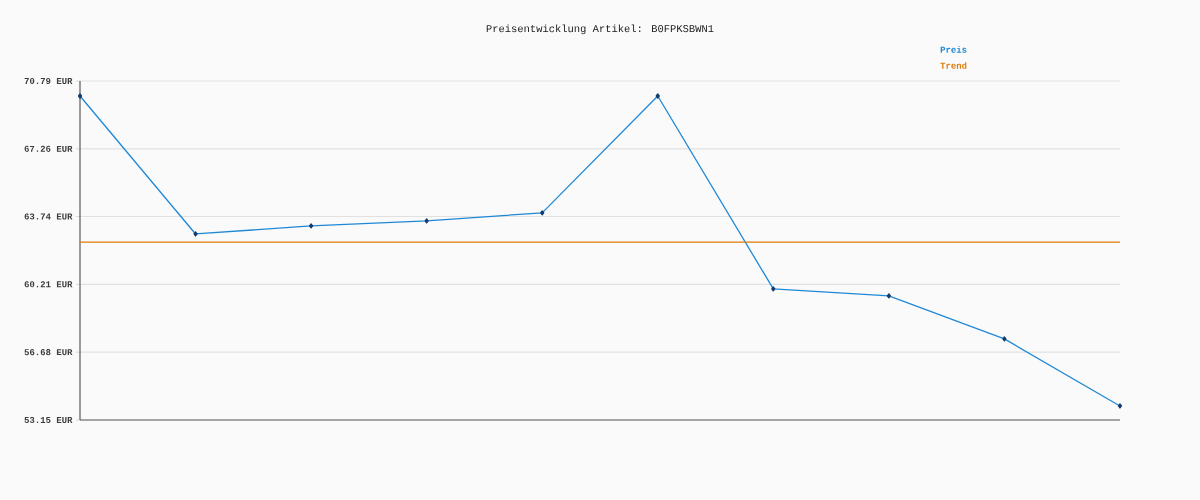 The image size is (1200, 500). I want to click on y-tick-label: 63.74 EUR, so click(48, 216).